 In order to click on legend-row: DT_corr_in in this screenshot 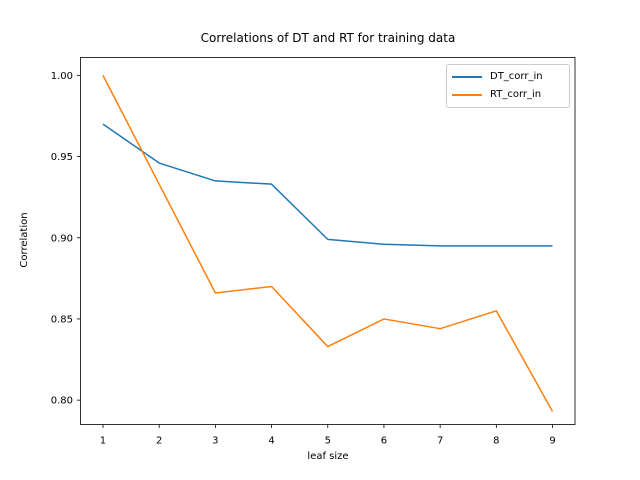, I will do `click(510, 77)`.